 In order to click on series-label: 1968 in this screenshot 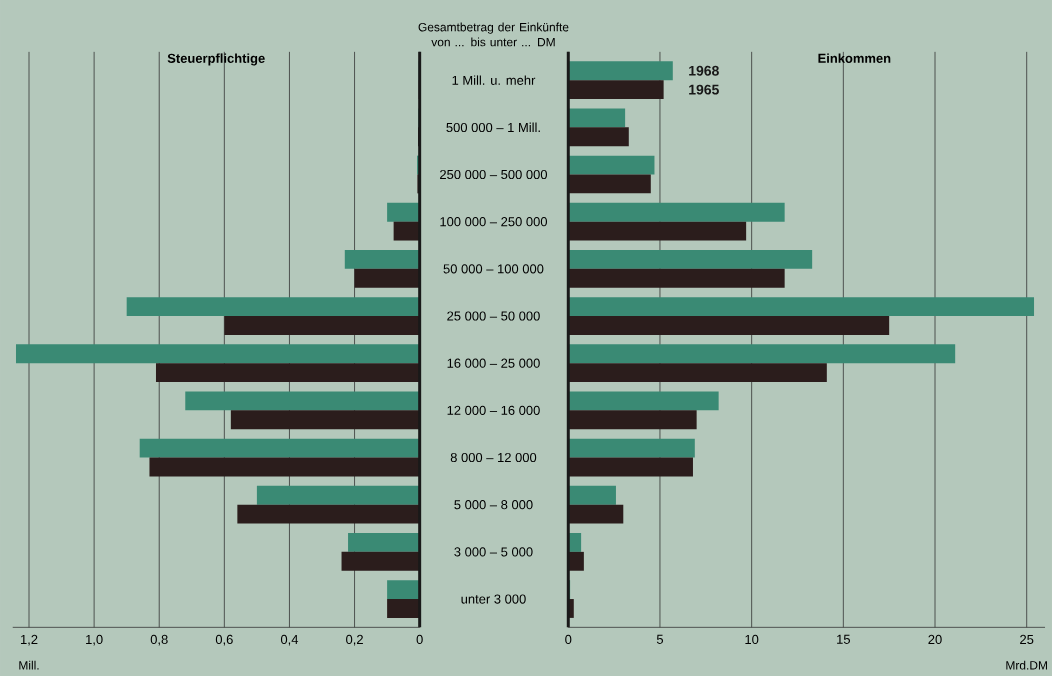, I will do `click(704, 70)`.